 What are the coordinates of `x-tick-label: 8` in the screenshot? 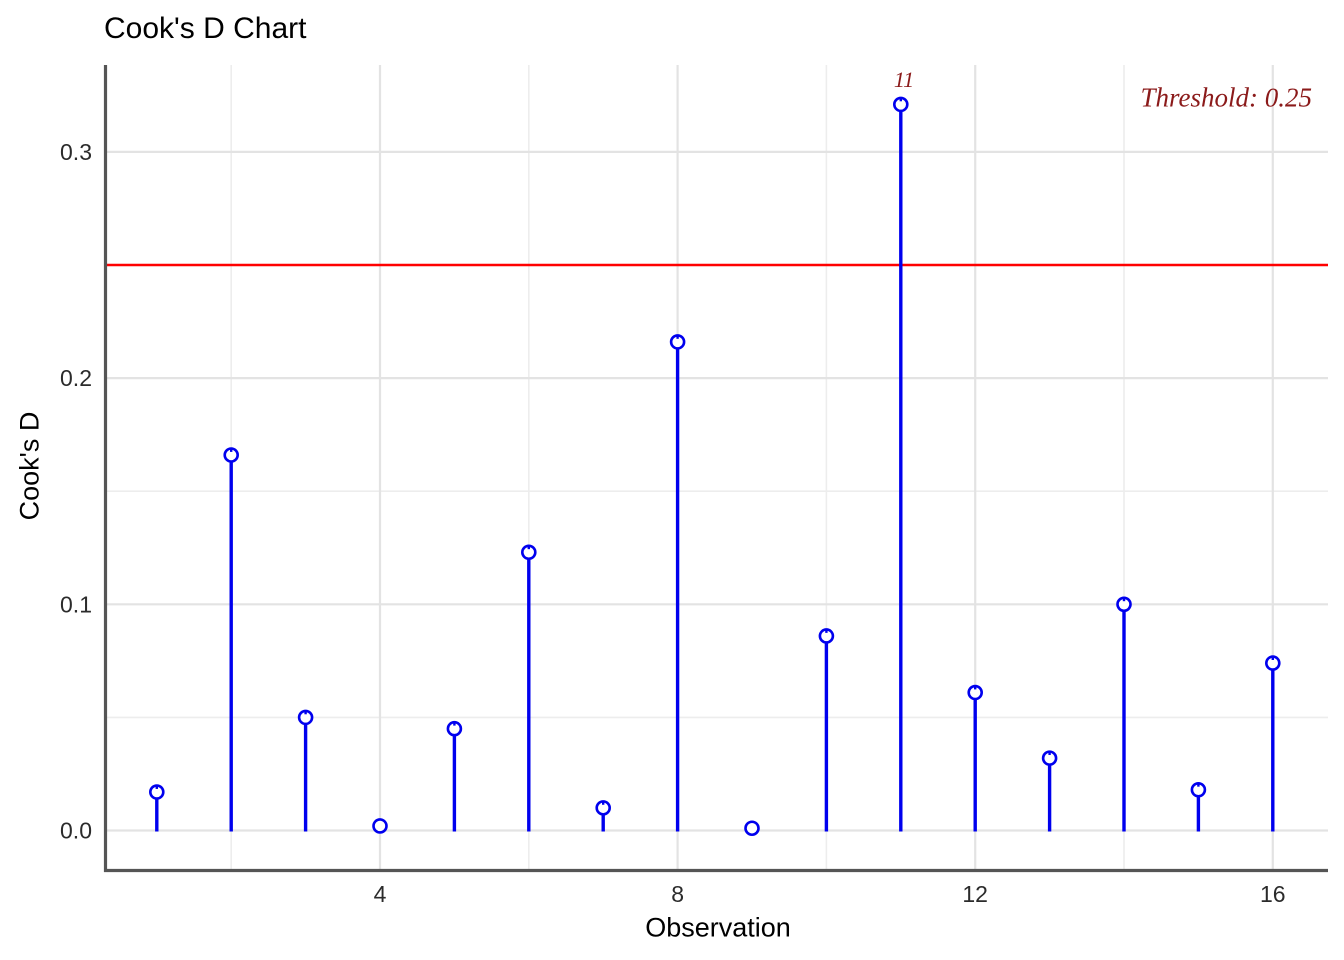 It's located at (677, 894).